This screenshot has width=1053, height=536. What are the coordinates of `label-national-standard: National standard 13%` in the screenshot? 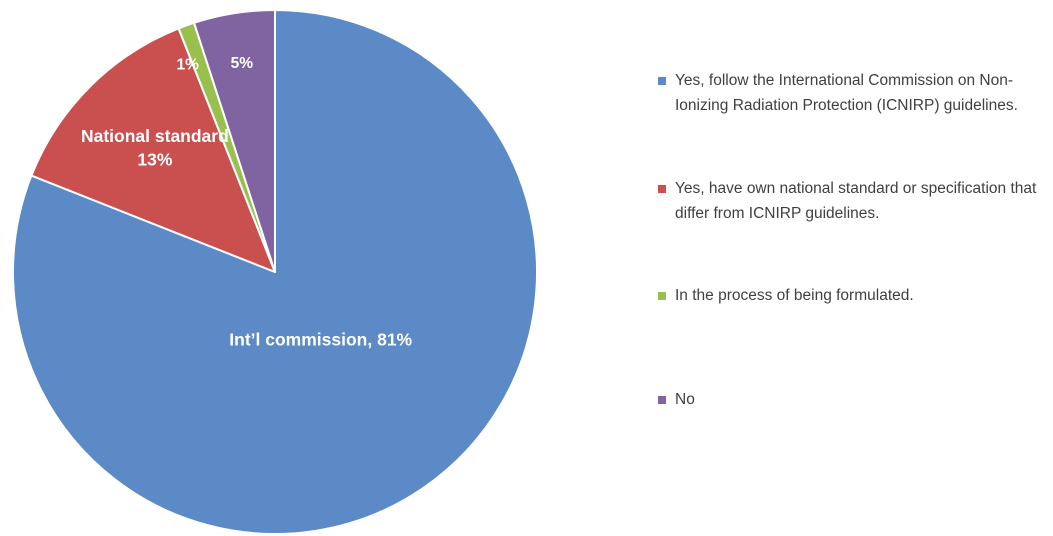 It's located at (155, 148).